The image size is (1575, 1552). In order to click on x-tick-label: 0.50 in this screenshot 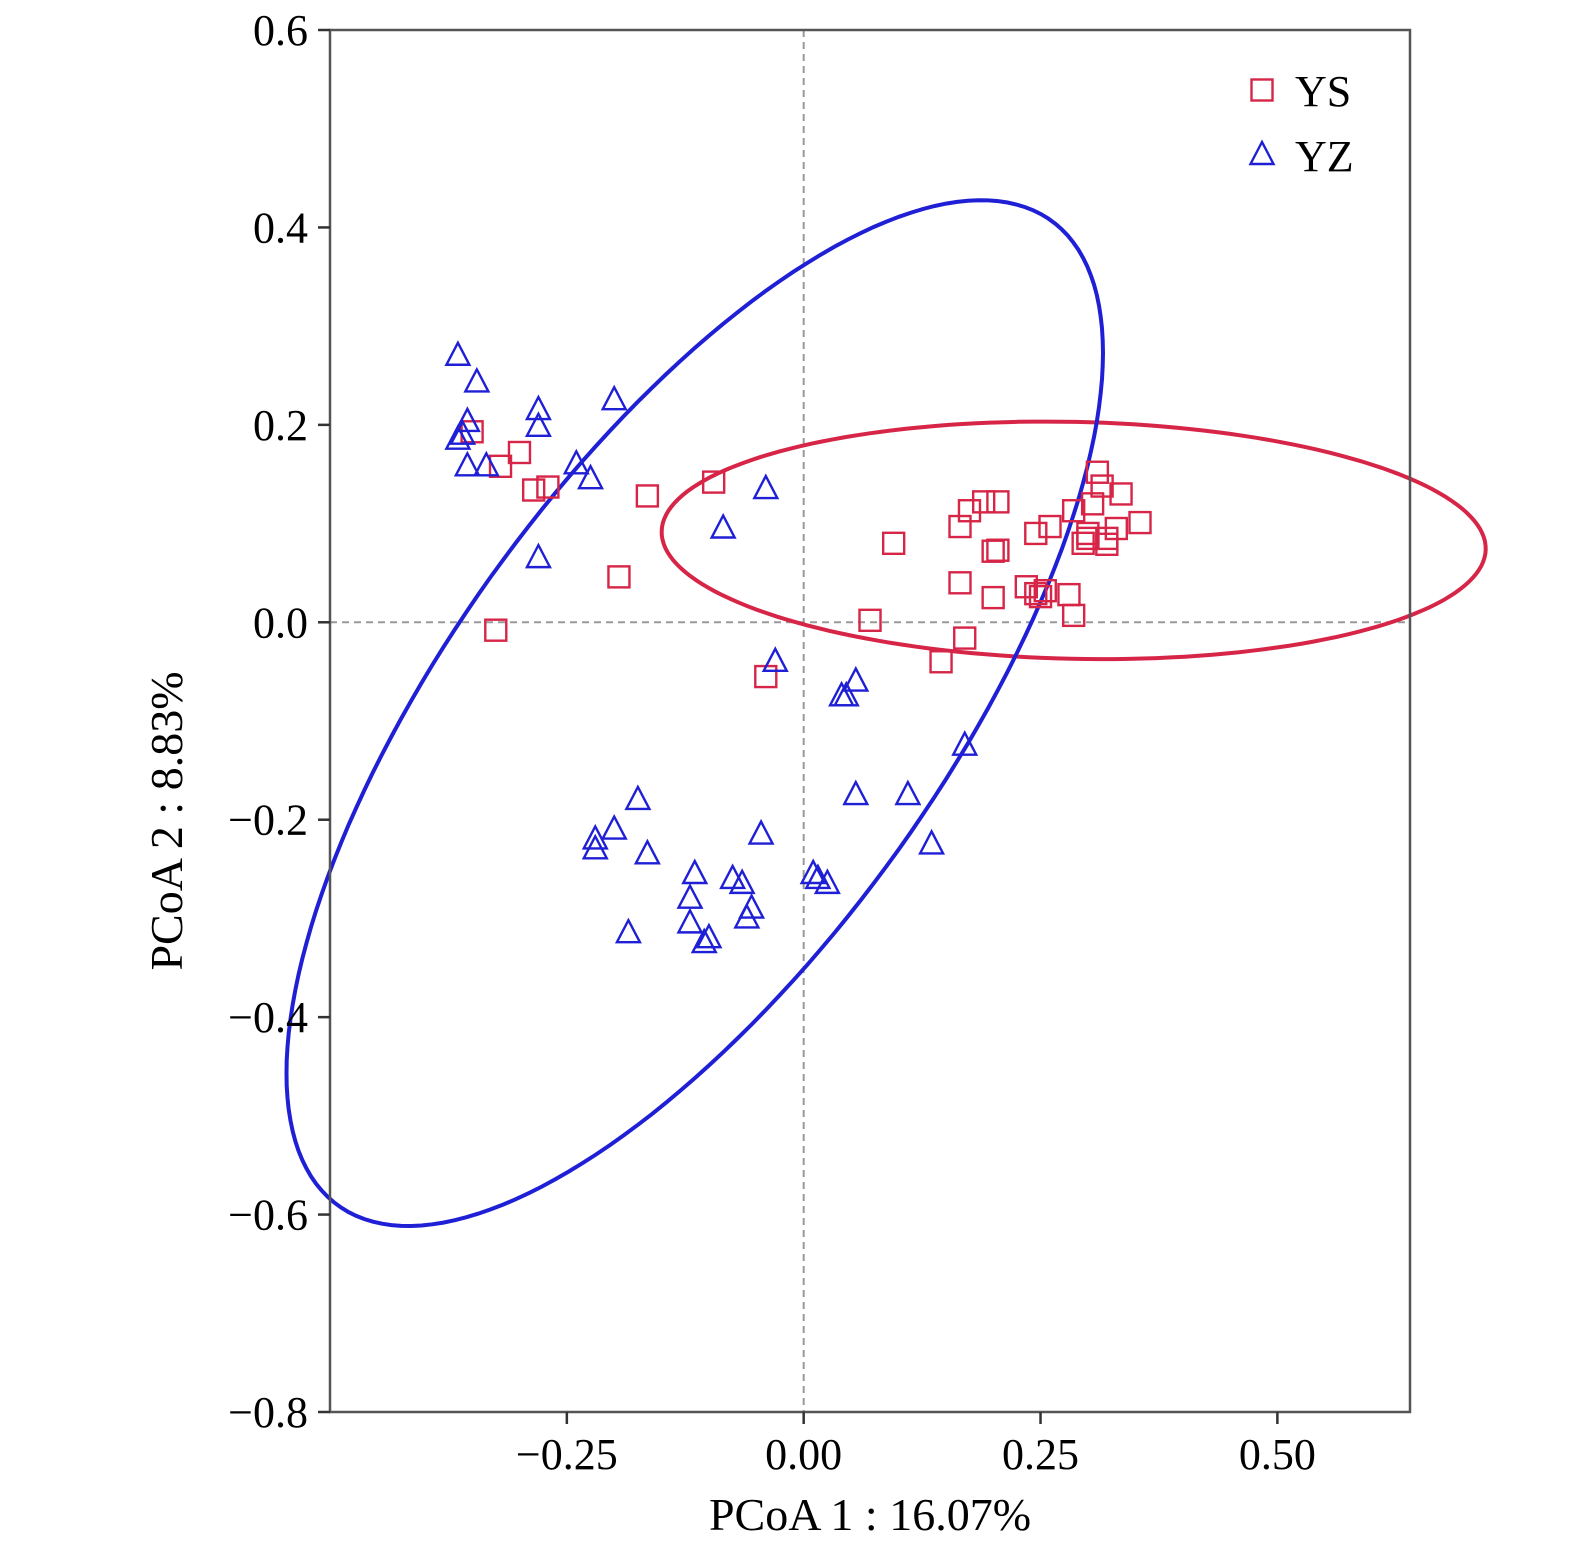, I will do `click(1277, 1454)`.